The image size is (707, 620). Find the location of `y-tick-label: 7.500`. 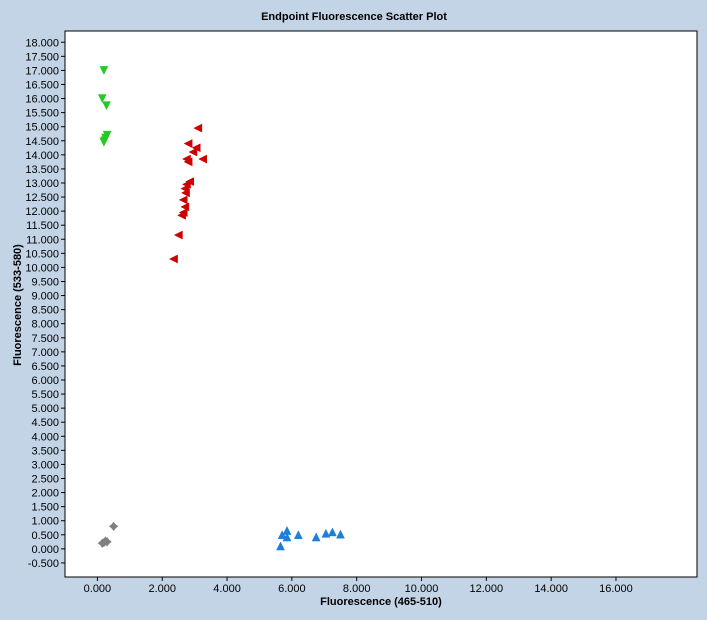

y-tick-label: 7.500 is located at coordinates (45, 339).